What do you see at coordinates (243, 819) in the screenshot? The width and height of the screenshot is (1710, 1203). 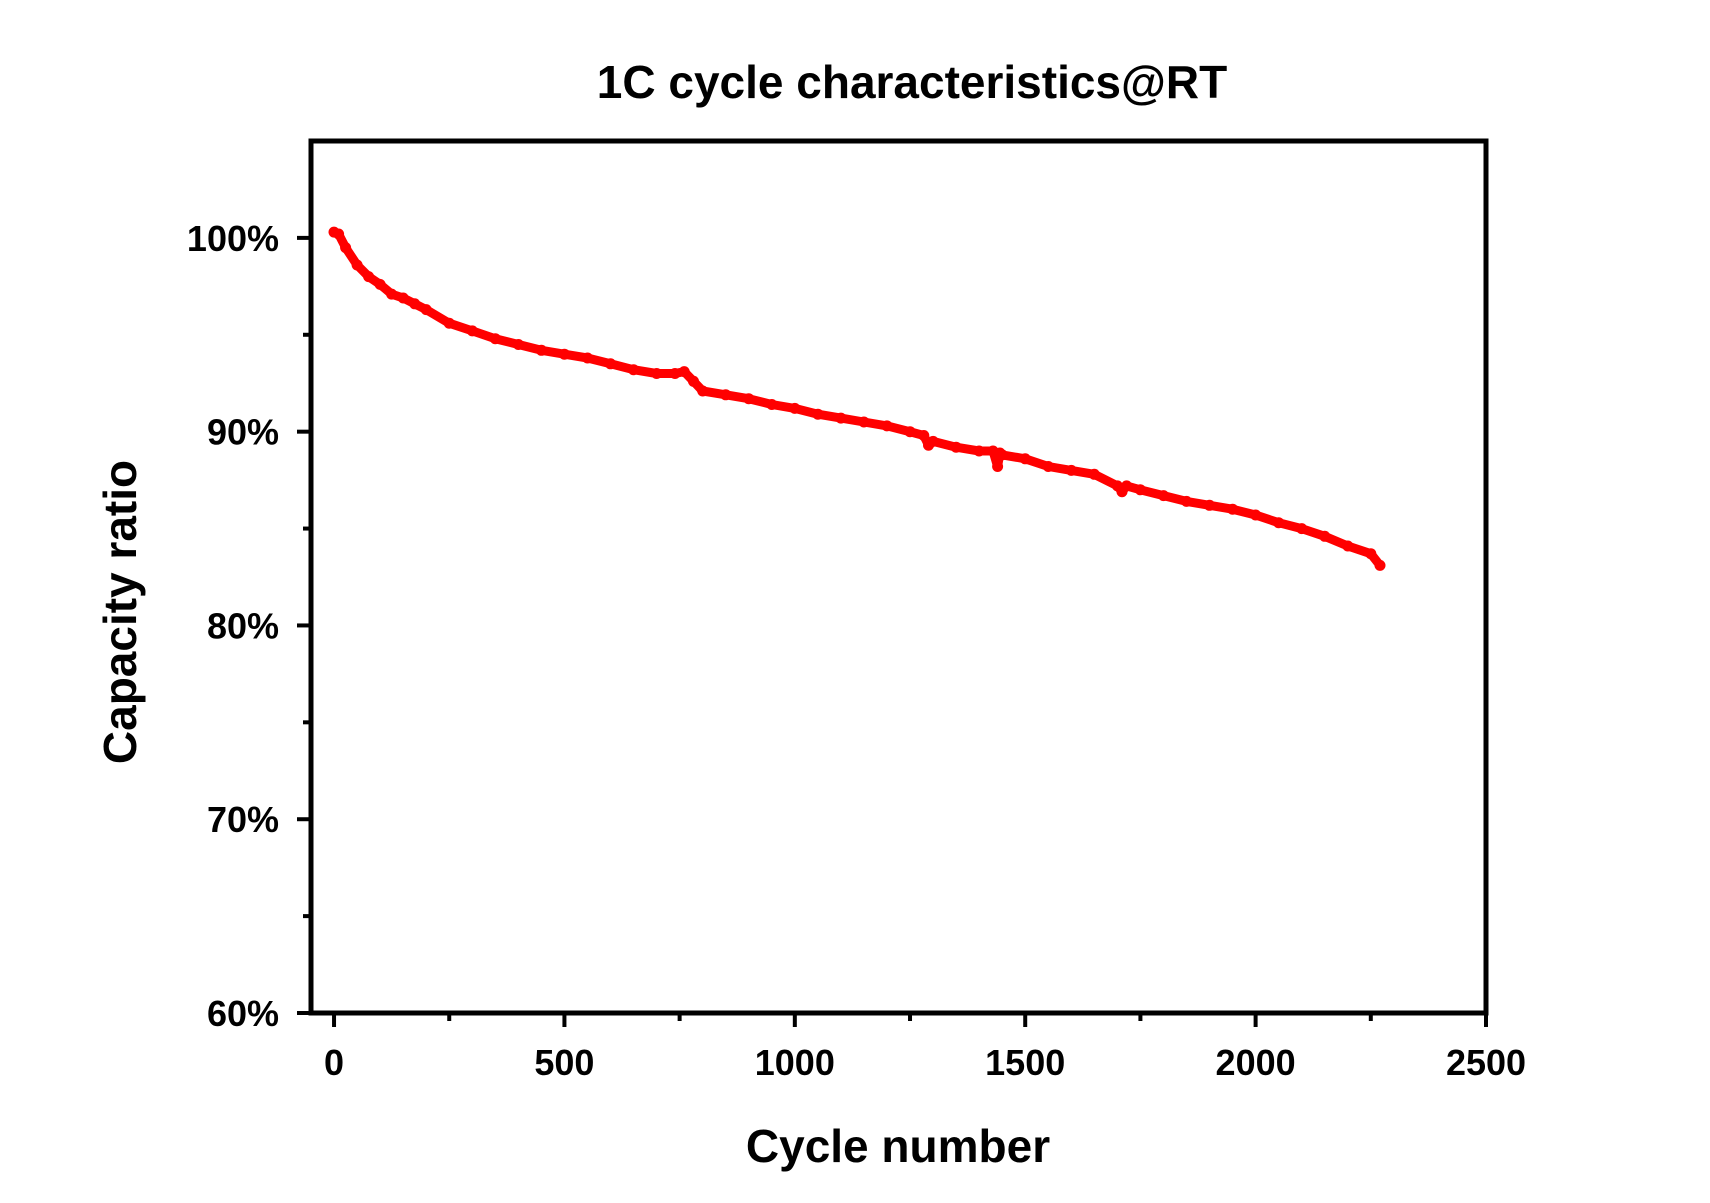 I see `y-tick-label: 70%` at bounding box center [243, 819].